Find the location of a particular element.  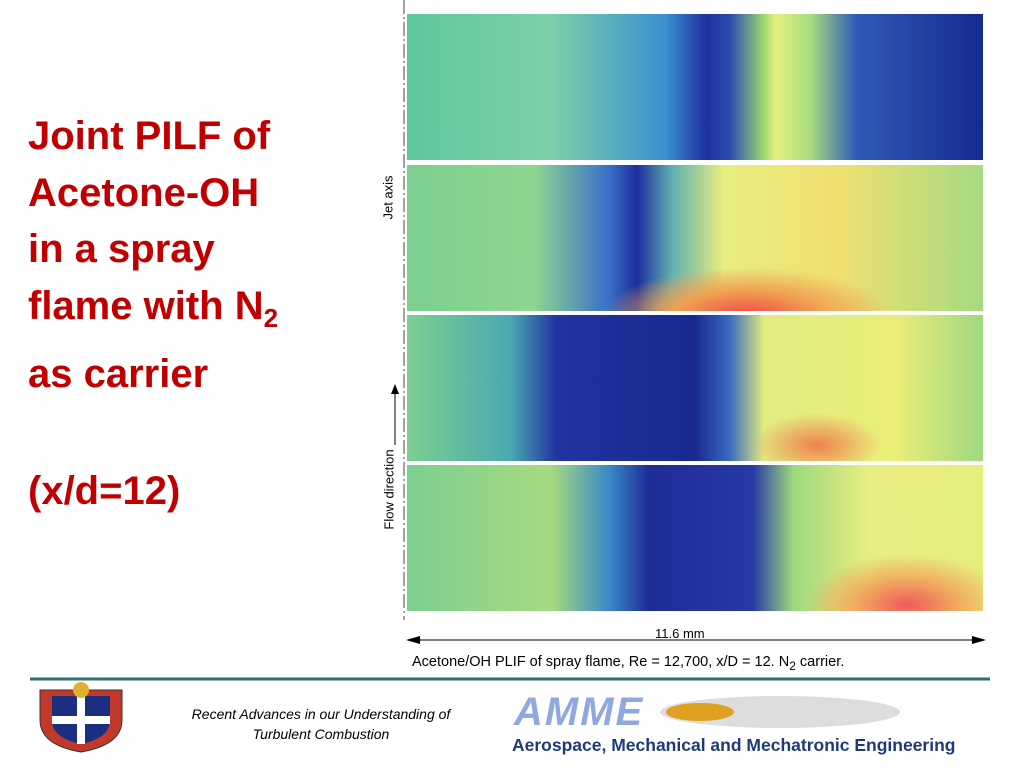

footer-text: Turbulent Combustion is located at coordinates (321, 734).